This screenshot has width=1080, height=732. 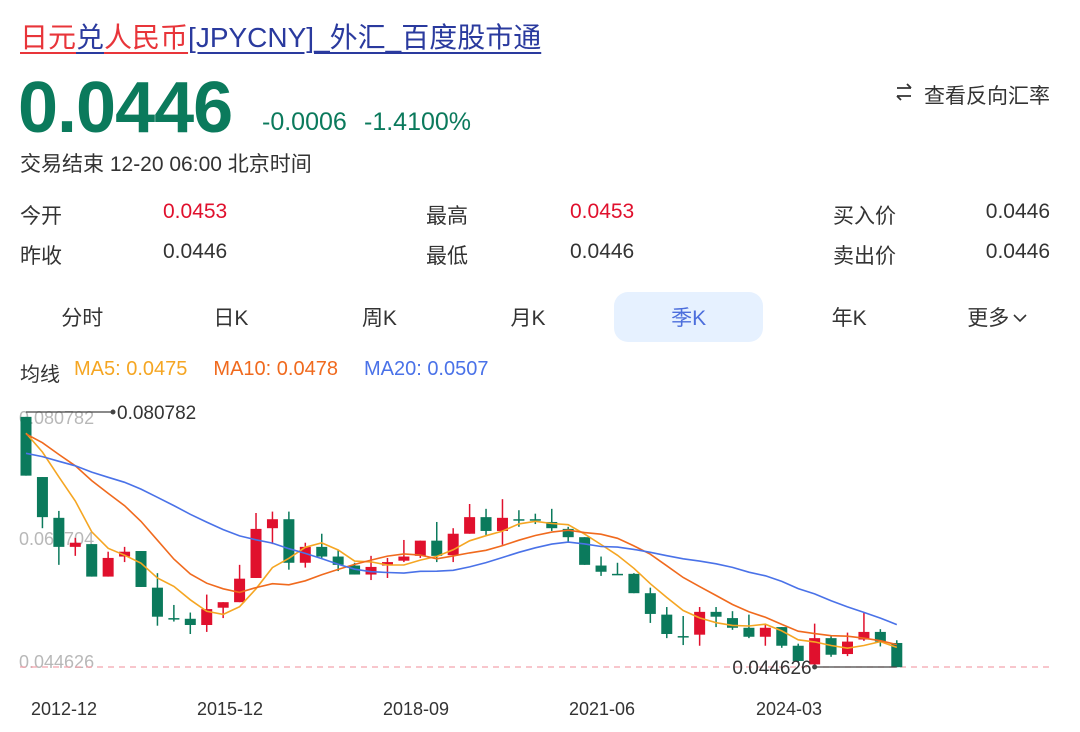 I want to click on reverse-rate-label: 查看反向汇率, so click(x=987, y=96).